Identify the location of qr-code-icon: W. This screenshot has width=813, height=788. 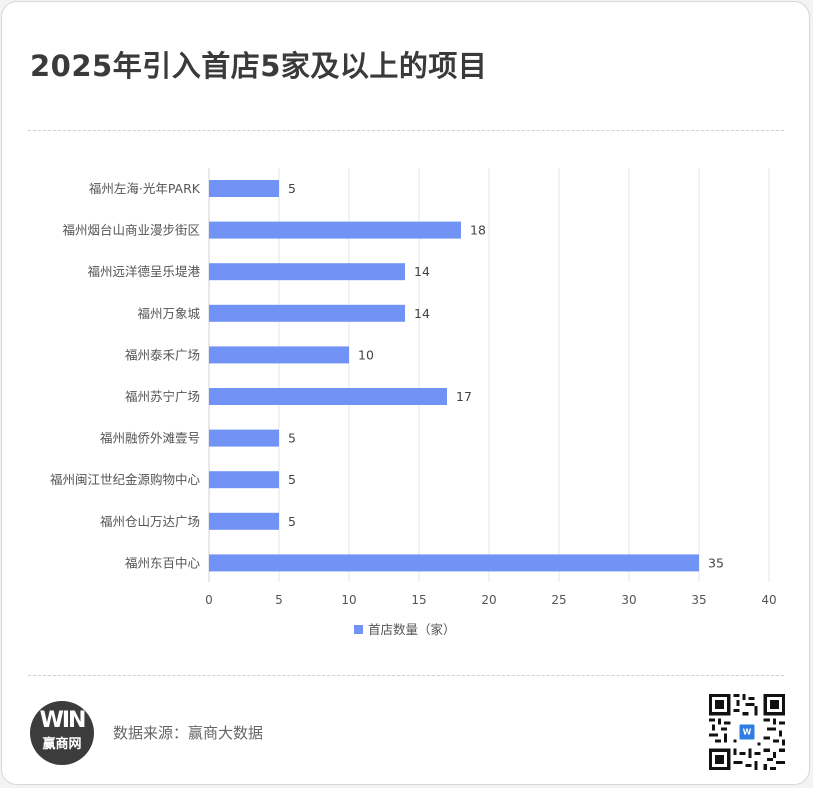
(747, 732).